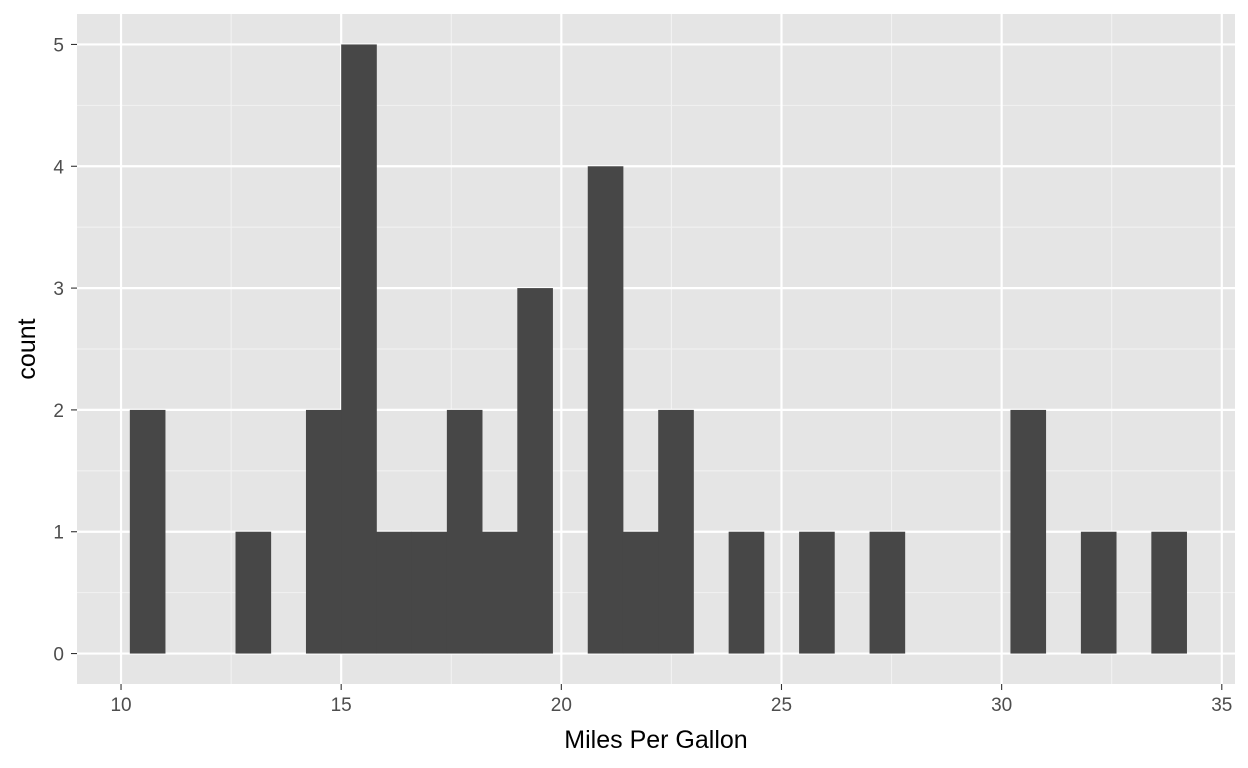 The height and width of the screenshot is (768, 1248). What do you see at coordinates (655, 740) in the screenshot?
I see `x-axis-title: Miles Per Gallon` at bounding box center [655, 740].